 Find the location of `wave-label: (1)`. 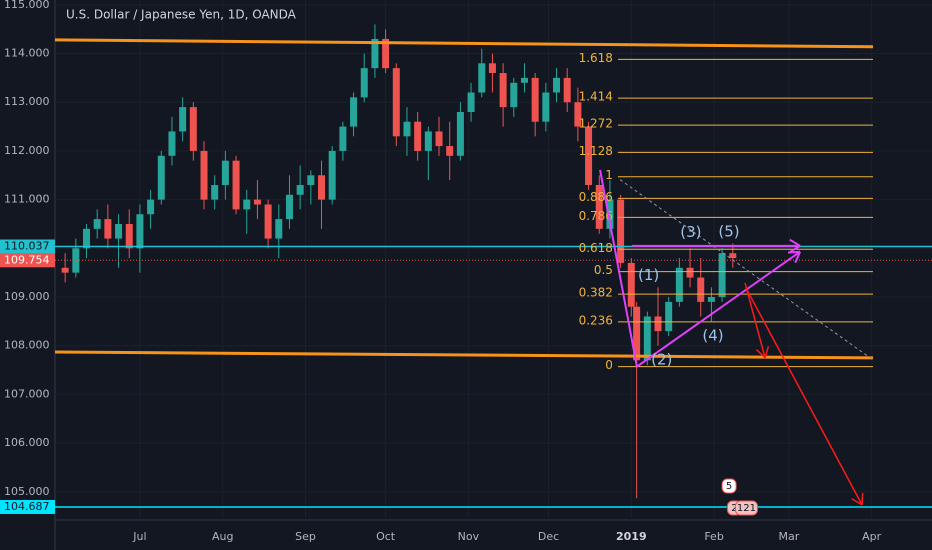

wave-label: (1) is located at coordinates (648, 275).